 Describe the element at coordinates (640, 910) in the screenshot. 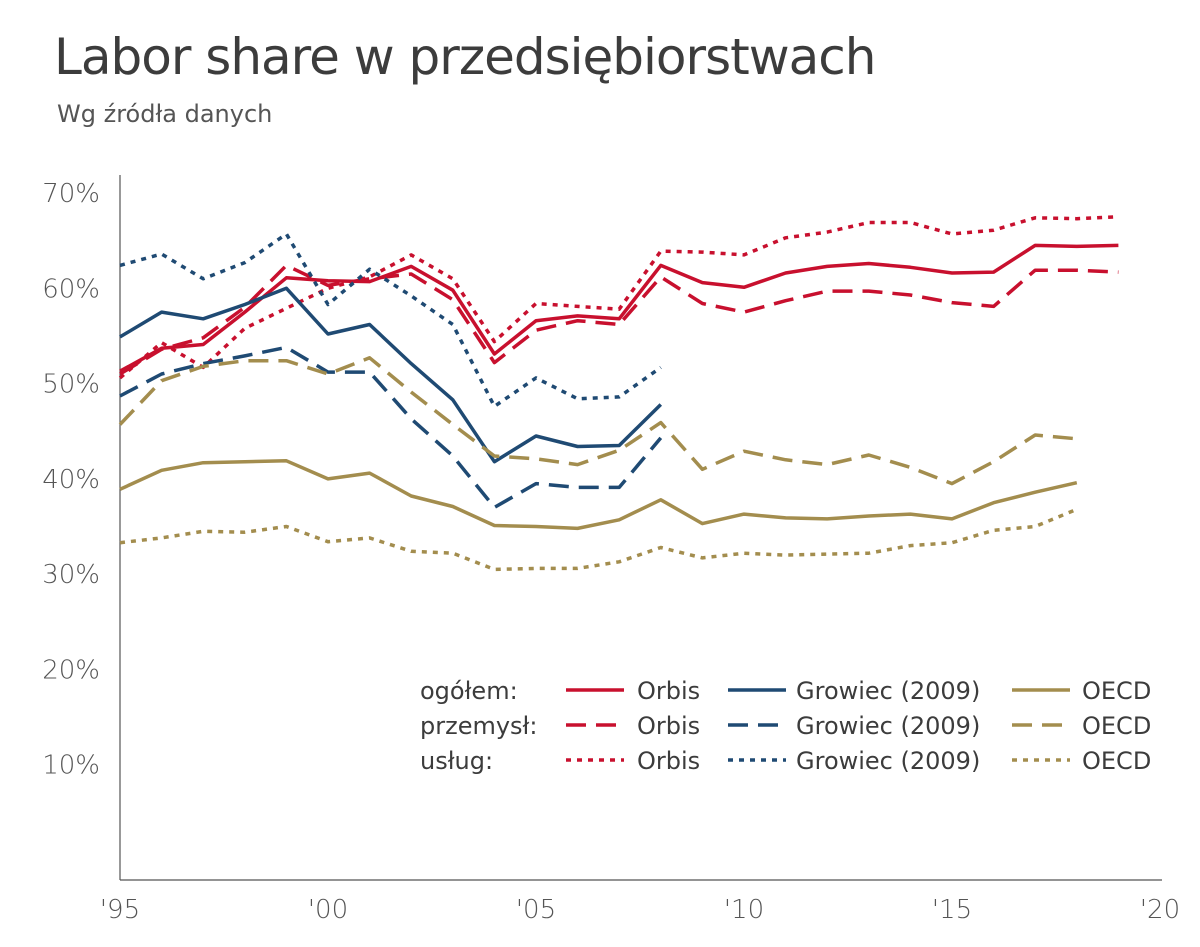

I see `x-axis-ticks: '95 '00 '05 '10 '15 '20` at that location.